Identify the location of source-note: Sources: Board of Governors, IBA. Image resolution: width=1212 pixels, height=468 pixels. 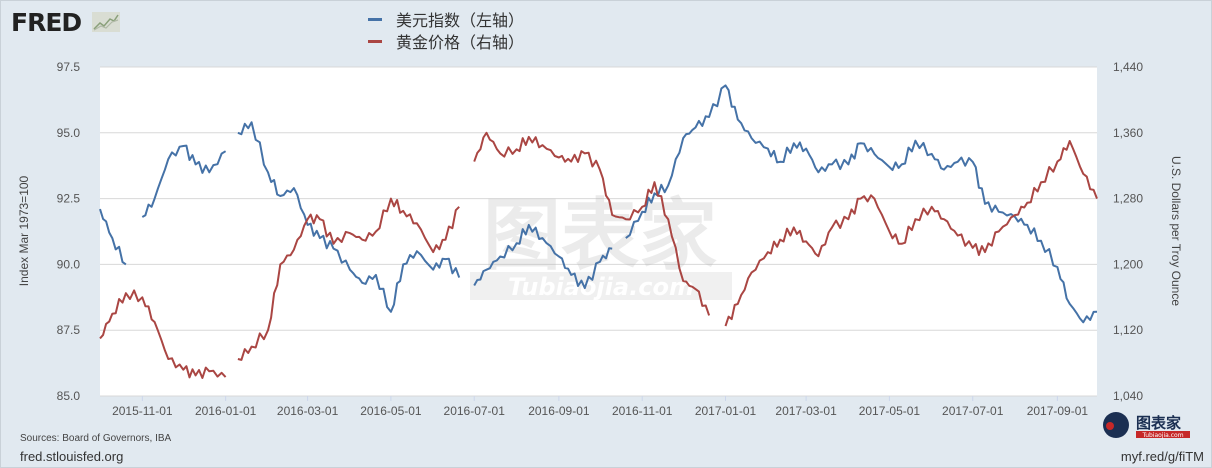
(96, 438).